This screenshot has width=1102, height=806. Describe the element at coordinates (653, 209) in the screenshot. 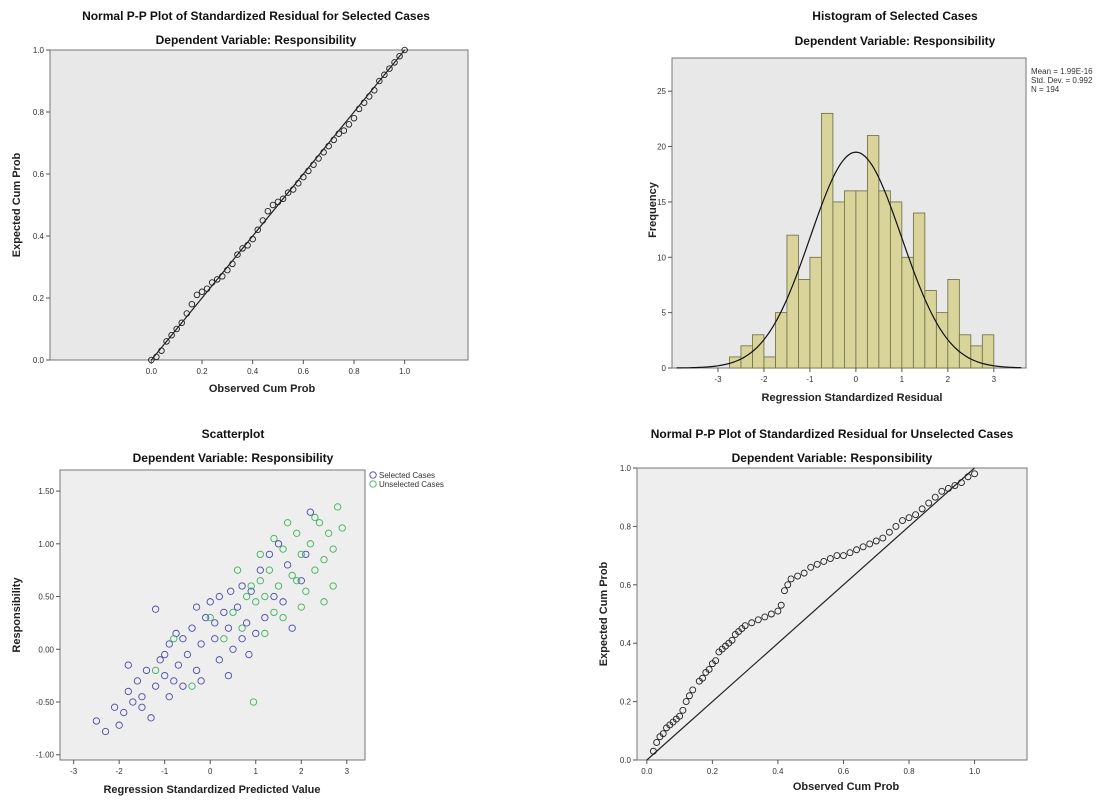

I see `histogram-ylabel: Frequency` at that location.